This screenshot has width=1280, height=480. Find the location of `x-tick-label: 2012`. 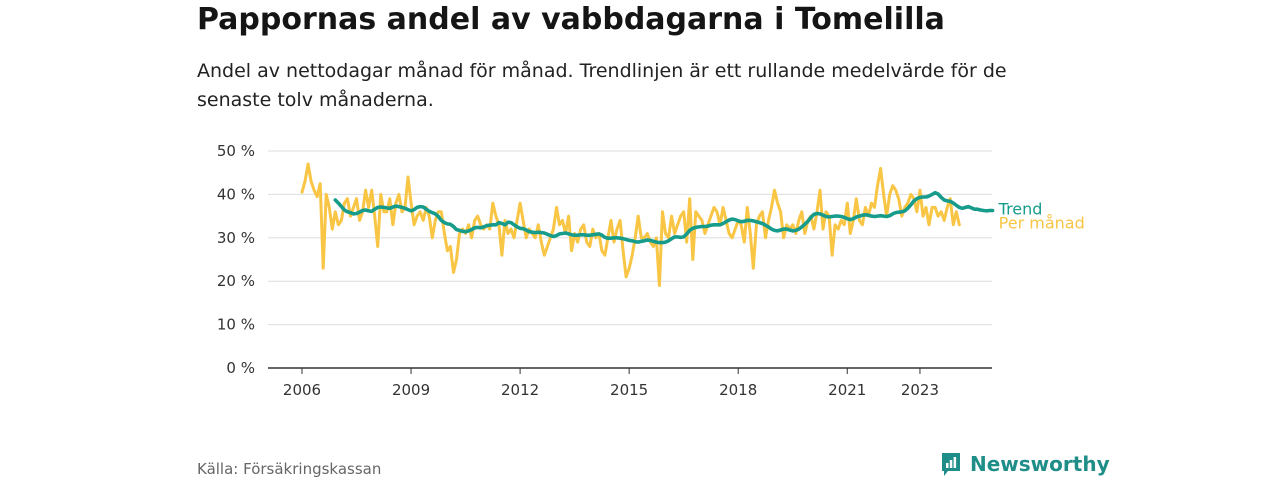

x-tick-label: 2012 is located at coordinates (520, 390).